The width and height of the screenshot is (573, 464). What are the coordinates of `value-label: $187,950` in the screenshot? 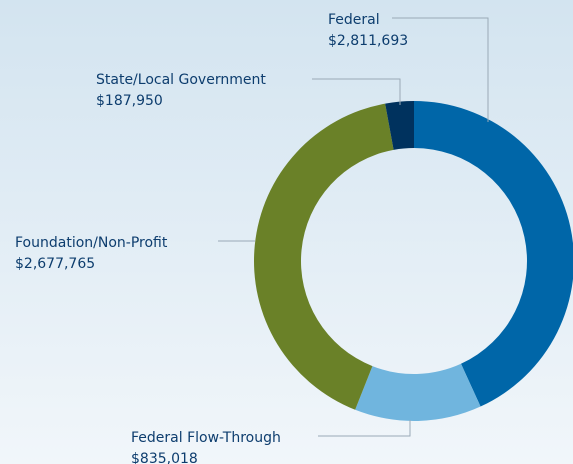 It's located at (129, 101).